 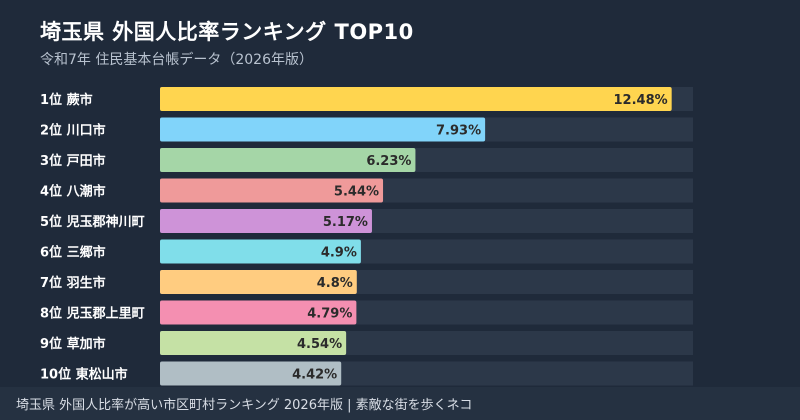 I want to click on category-label: 5位 児玉郡神川町, so click(x=92, y=222).